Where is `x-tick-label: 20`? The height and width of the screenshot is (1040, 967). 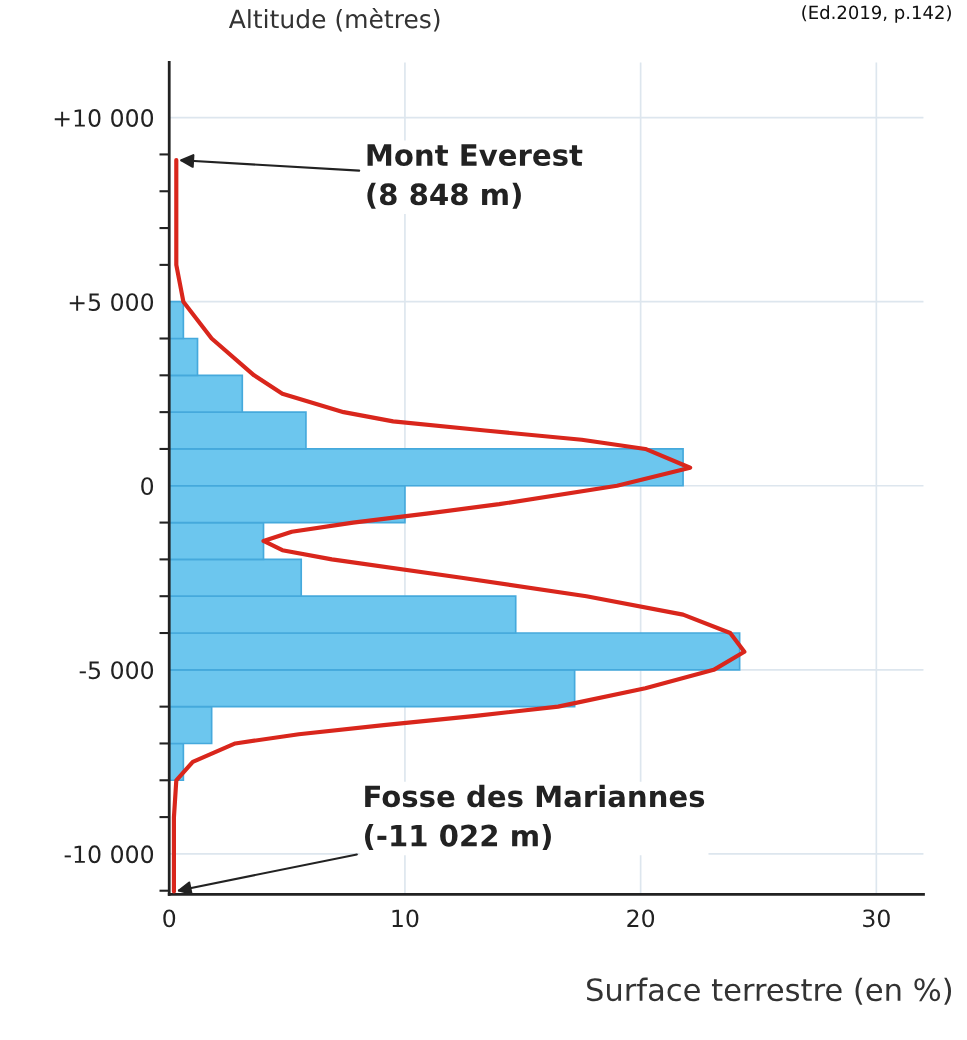 x-tick-label: 20 is located at coordinates (641, 918).